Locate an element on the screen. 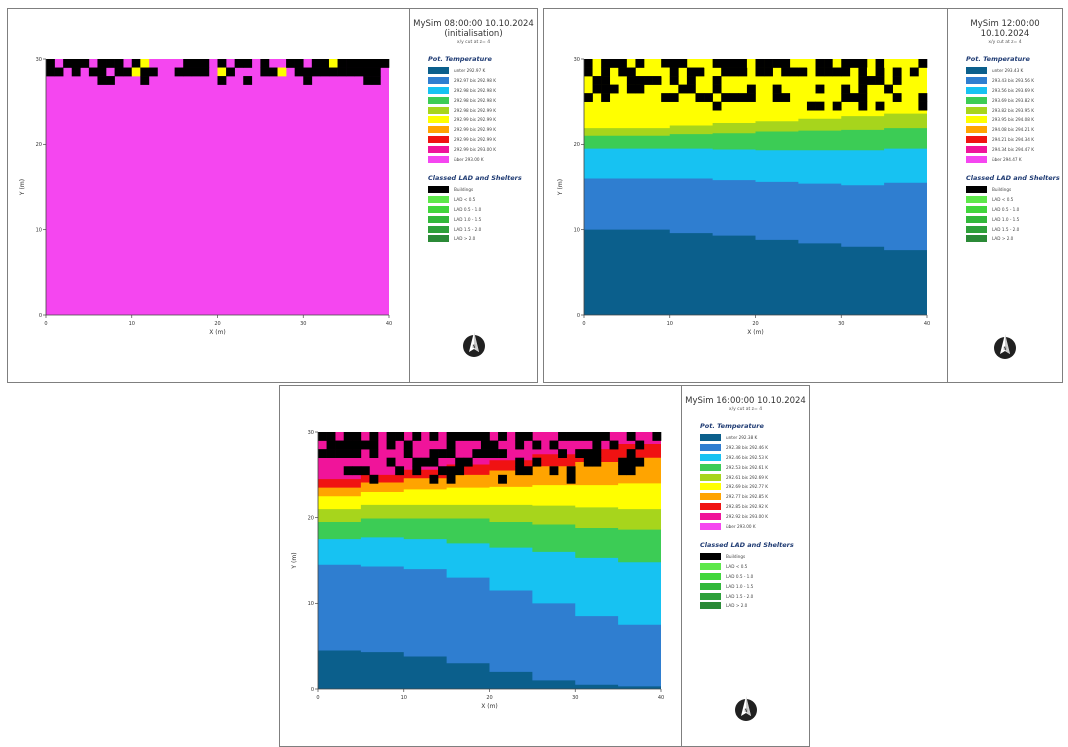 This screenshot has width=1068, height=747. legend-label: LAD < 0.5 is located at coordinates (737, 567).